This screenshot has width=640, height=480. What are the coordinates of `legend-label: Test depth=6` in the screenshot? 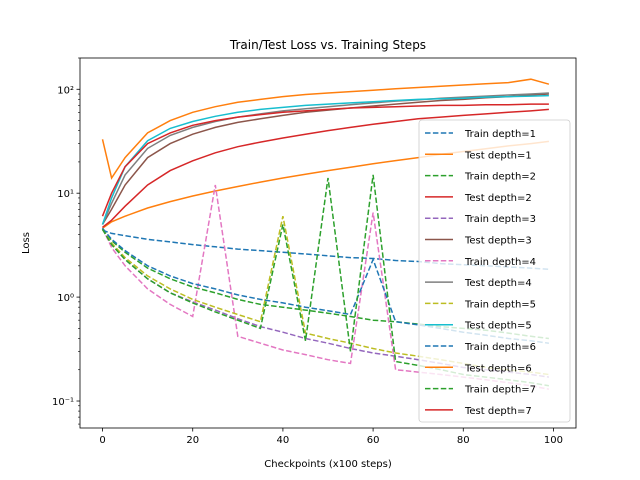 It's located at (498, 368).